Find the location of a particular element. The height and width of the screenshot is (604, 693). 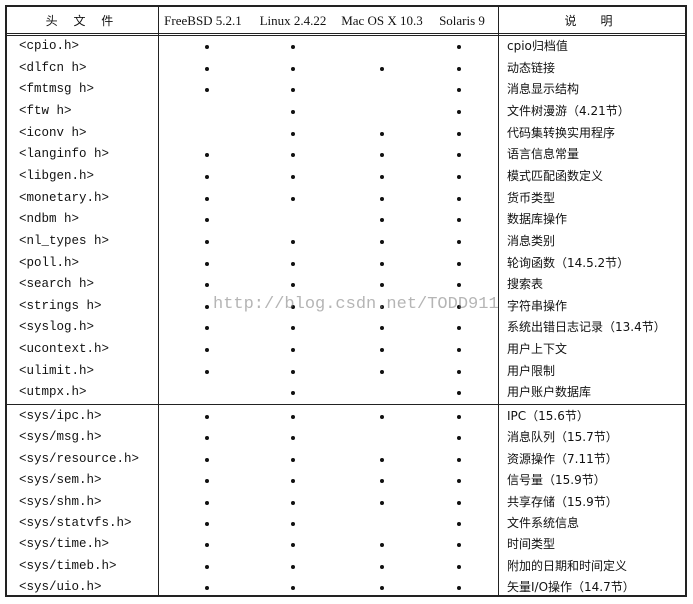

description: 共享存储（15.9节） is located at coordinates (562, 501).